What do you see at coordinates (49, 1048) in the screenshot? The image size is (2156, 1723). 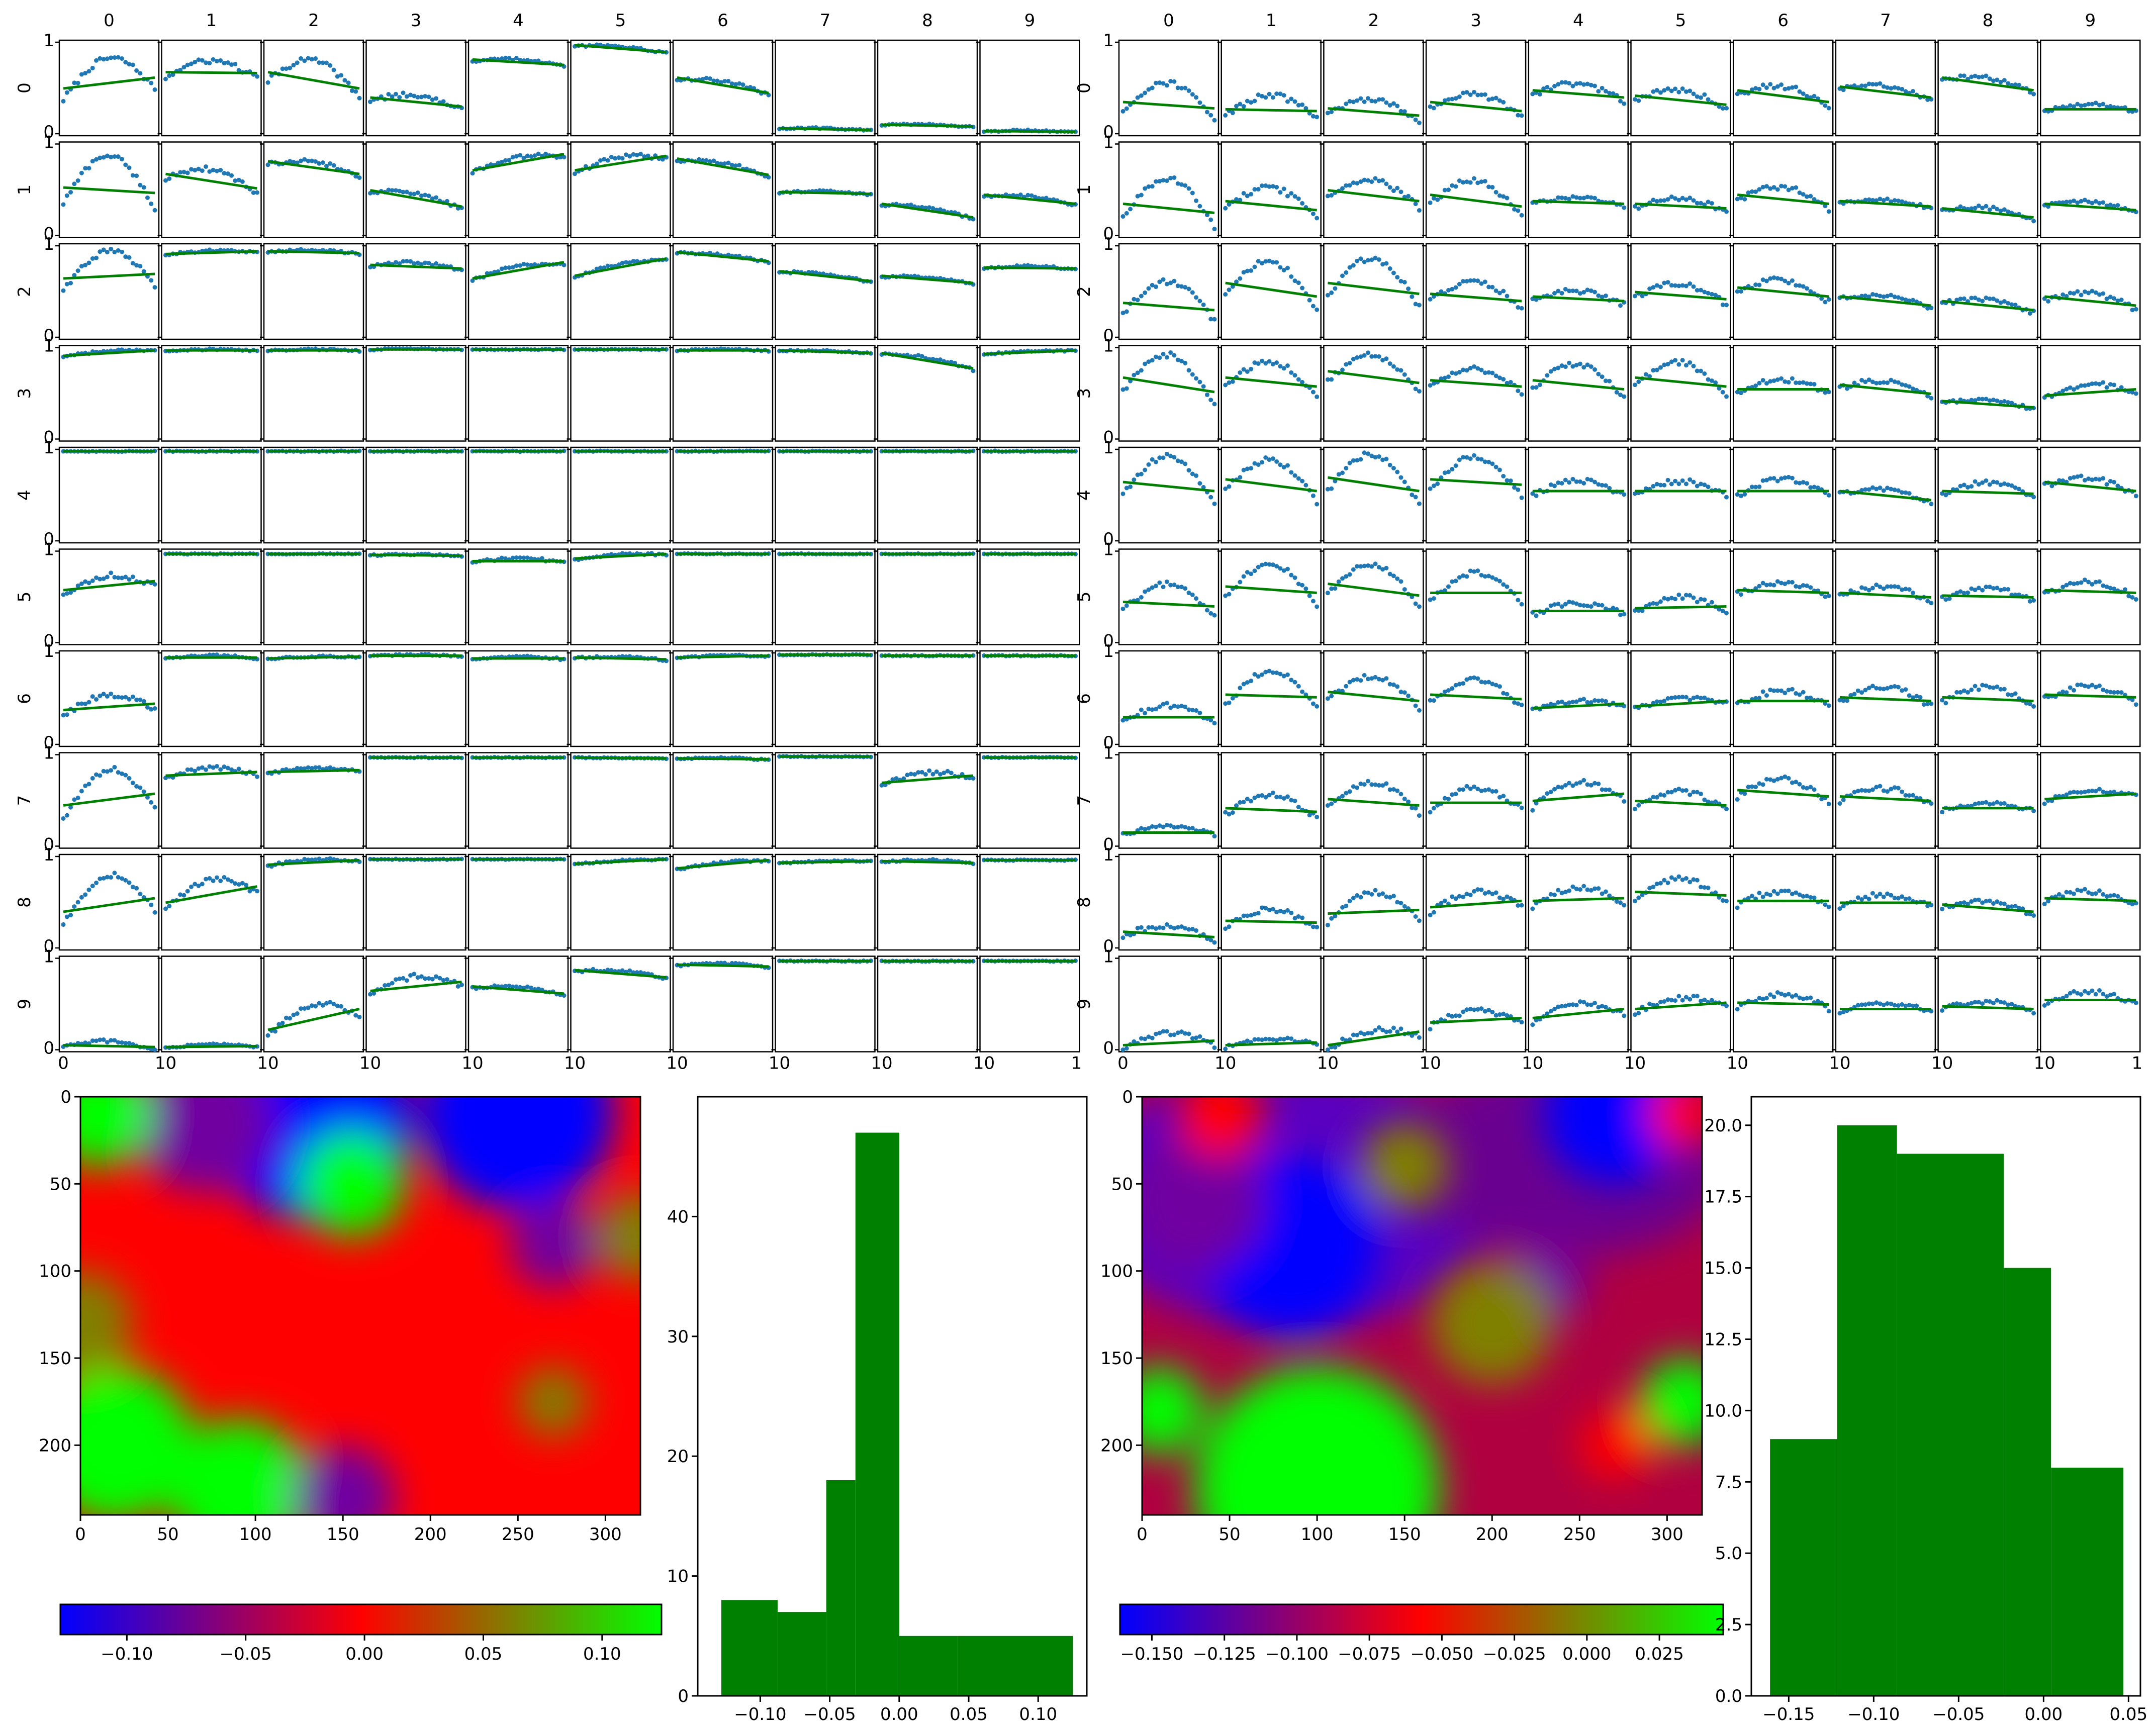 I see `y-tick-label: 0` at bounding box center [49, 1048].